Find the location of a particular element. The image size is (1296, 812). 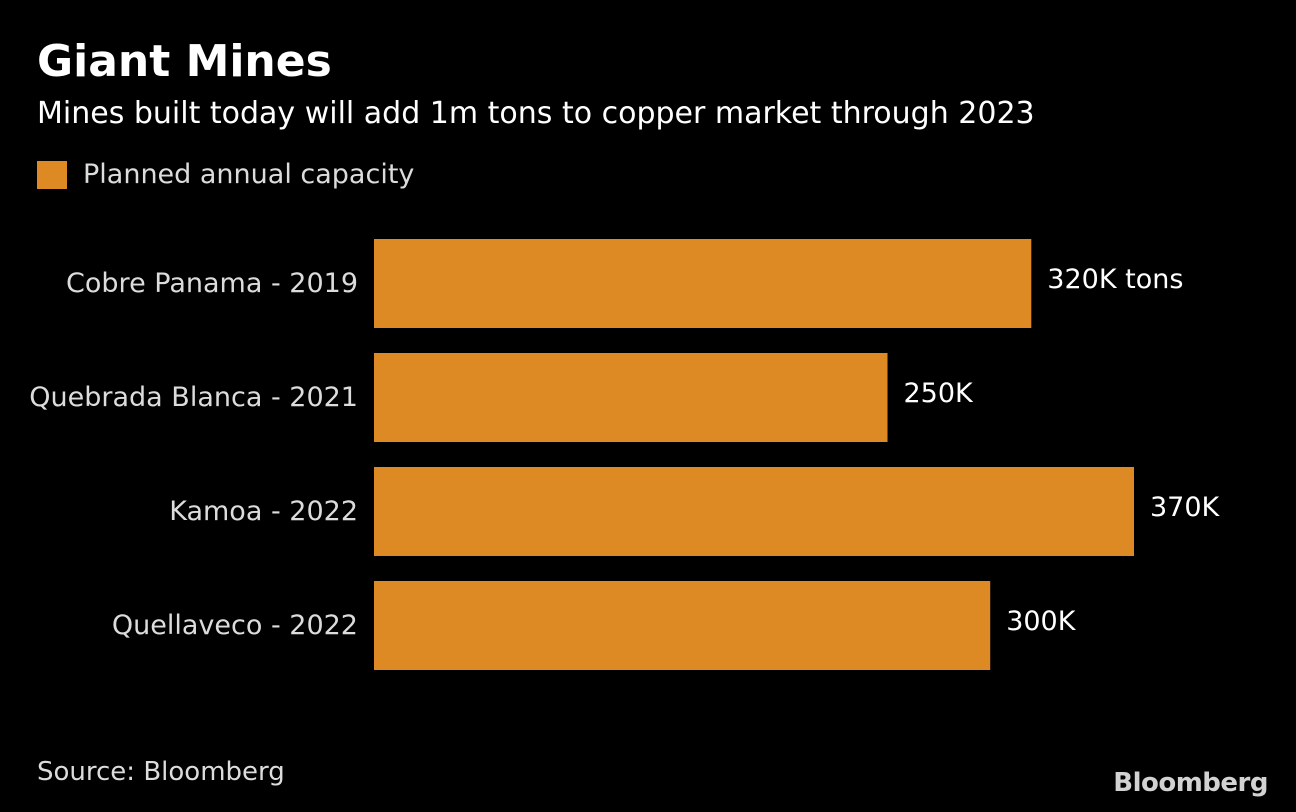

legend-label: Planned annual capacity is located at coordinates (249, 174).